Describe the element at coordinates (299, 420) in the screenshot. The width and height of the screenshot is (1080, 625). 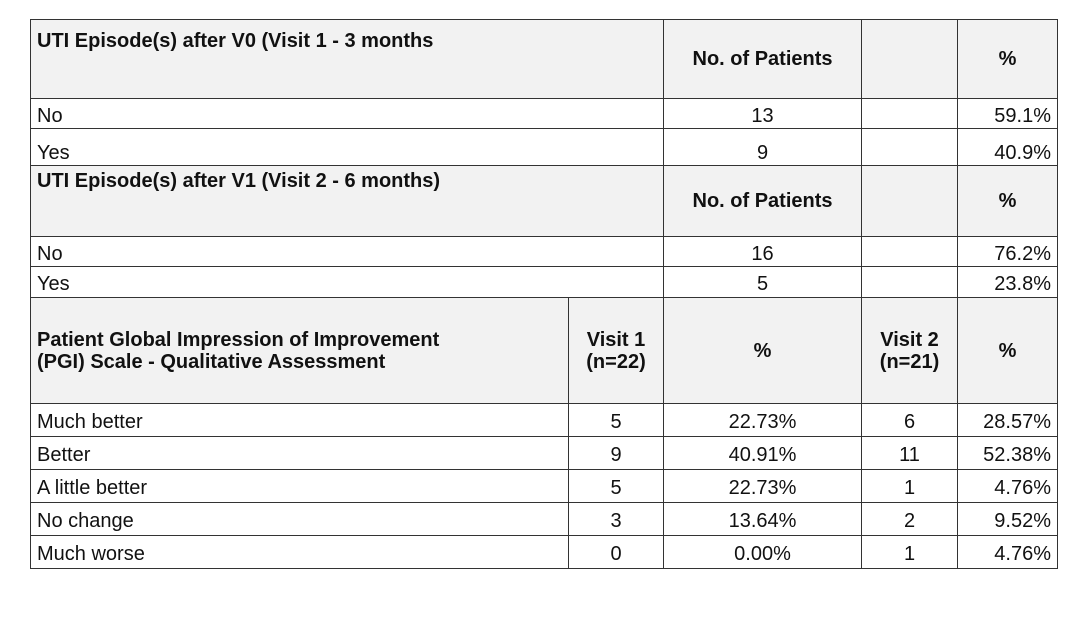
I see `row-label: Much better` at that location.